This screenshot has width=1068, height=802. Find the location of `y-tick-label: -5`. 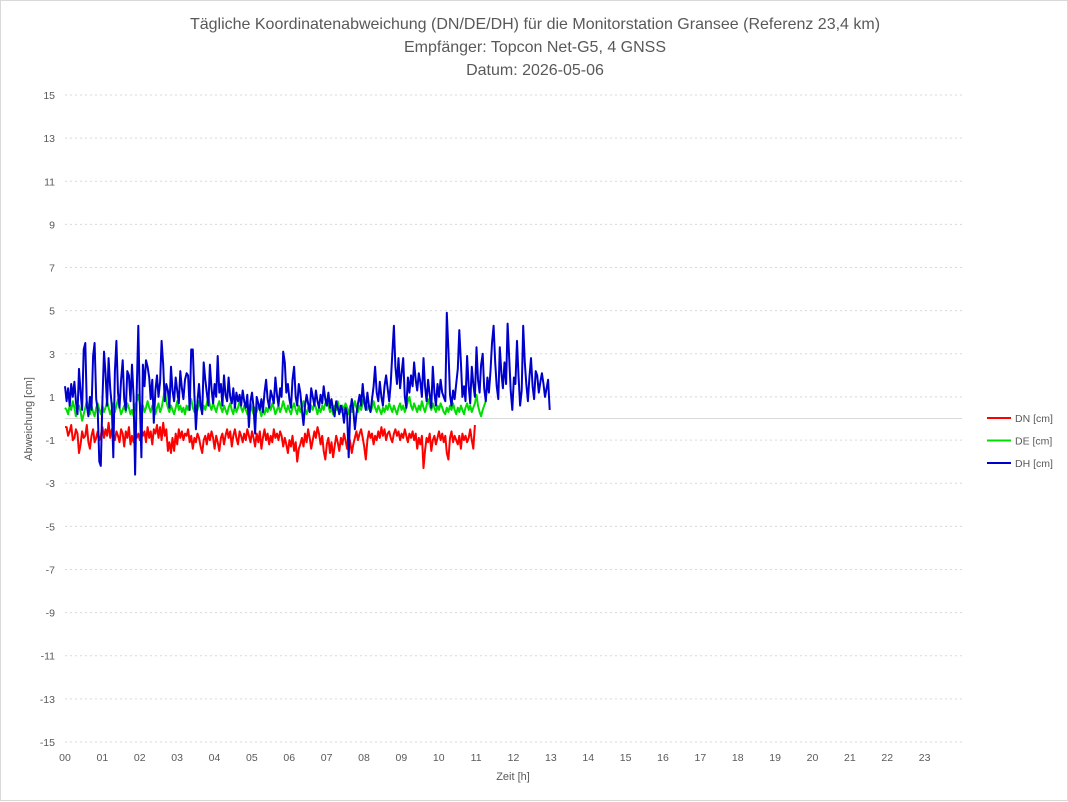

y-tick-label: -5 is located at coordinates (50, 527).